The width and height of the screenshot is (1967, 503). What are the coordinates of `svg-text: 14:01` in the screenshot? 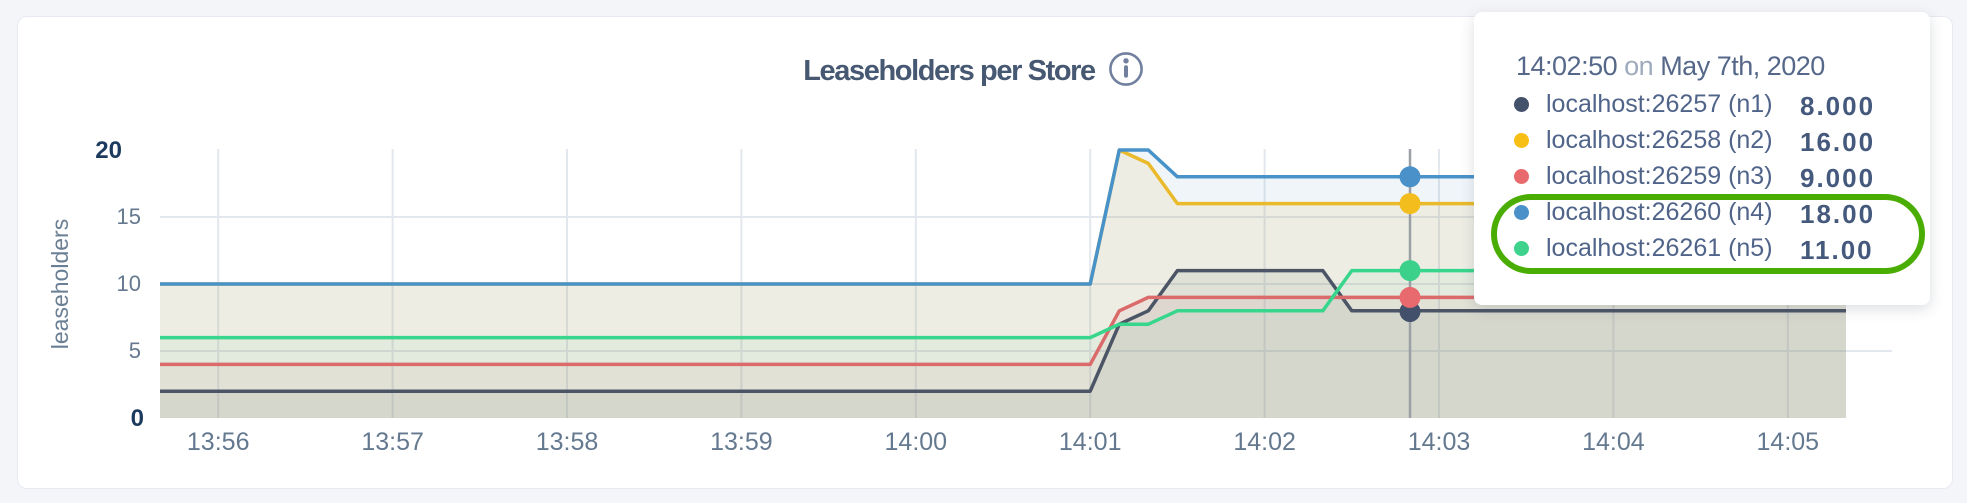 It's located at (1090, 442).